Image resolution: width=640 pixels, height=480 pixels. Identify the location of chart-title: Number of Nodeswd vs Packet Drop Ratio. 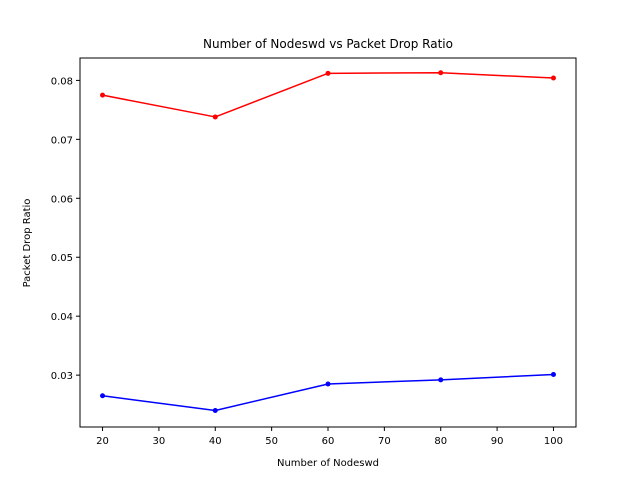
(328, 44).